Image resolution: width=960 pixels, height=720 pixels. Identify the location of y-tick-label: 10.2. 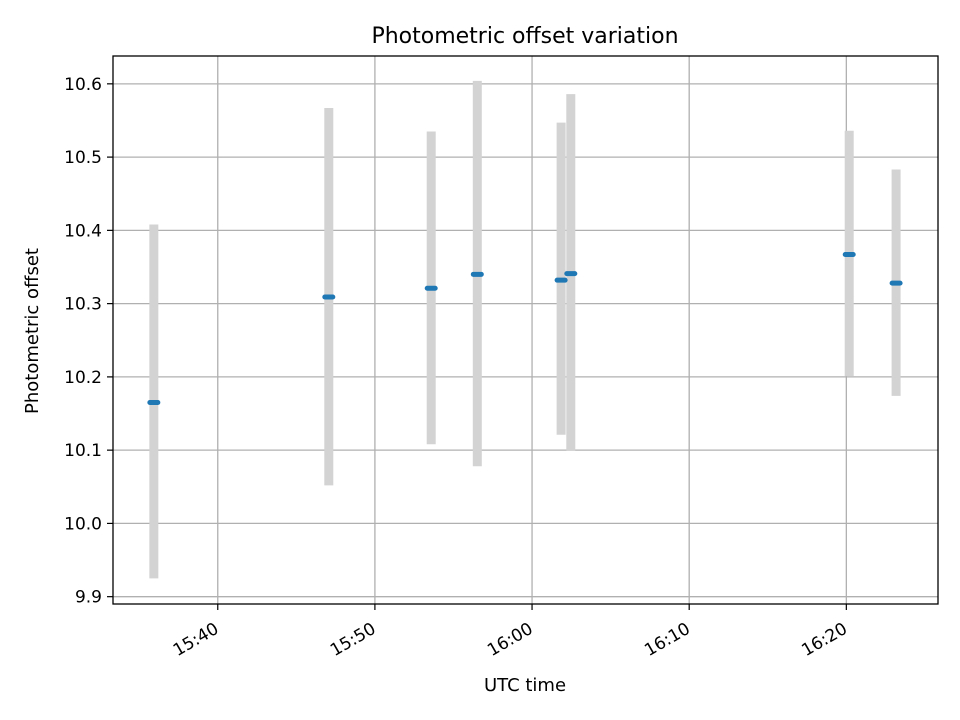
(83, 378).